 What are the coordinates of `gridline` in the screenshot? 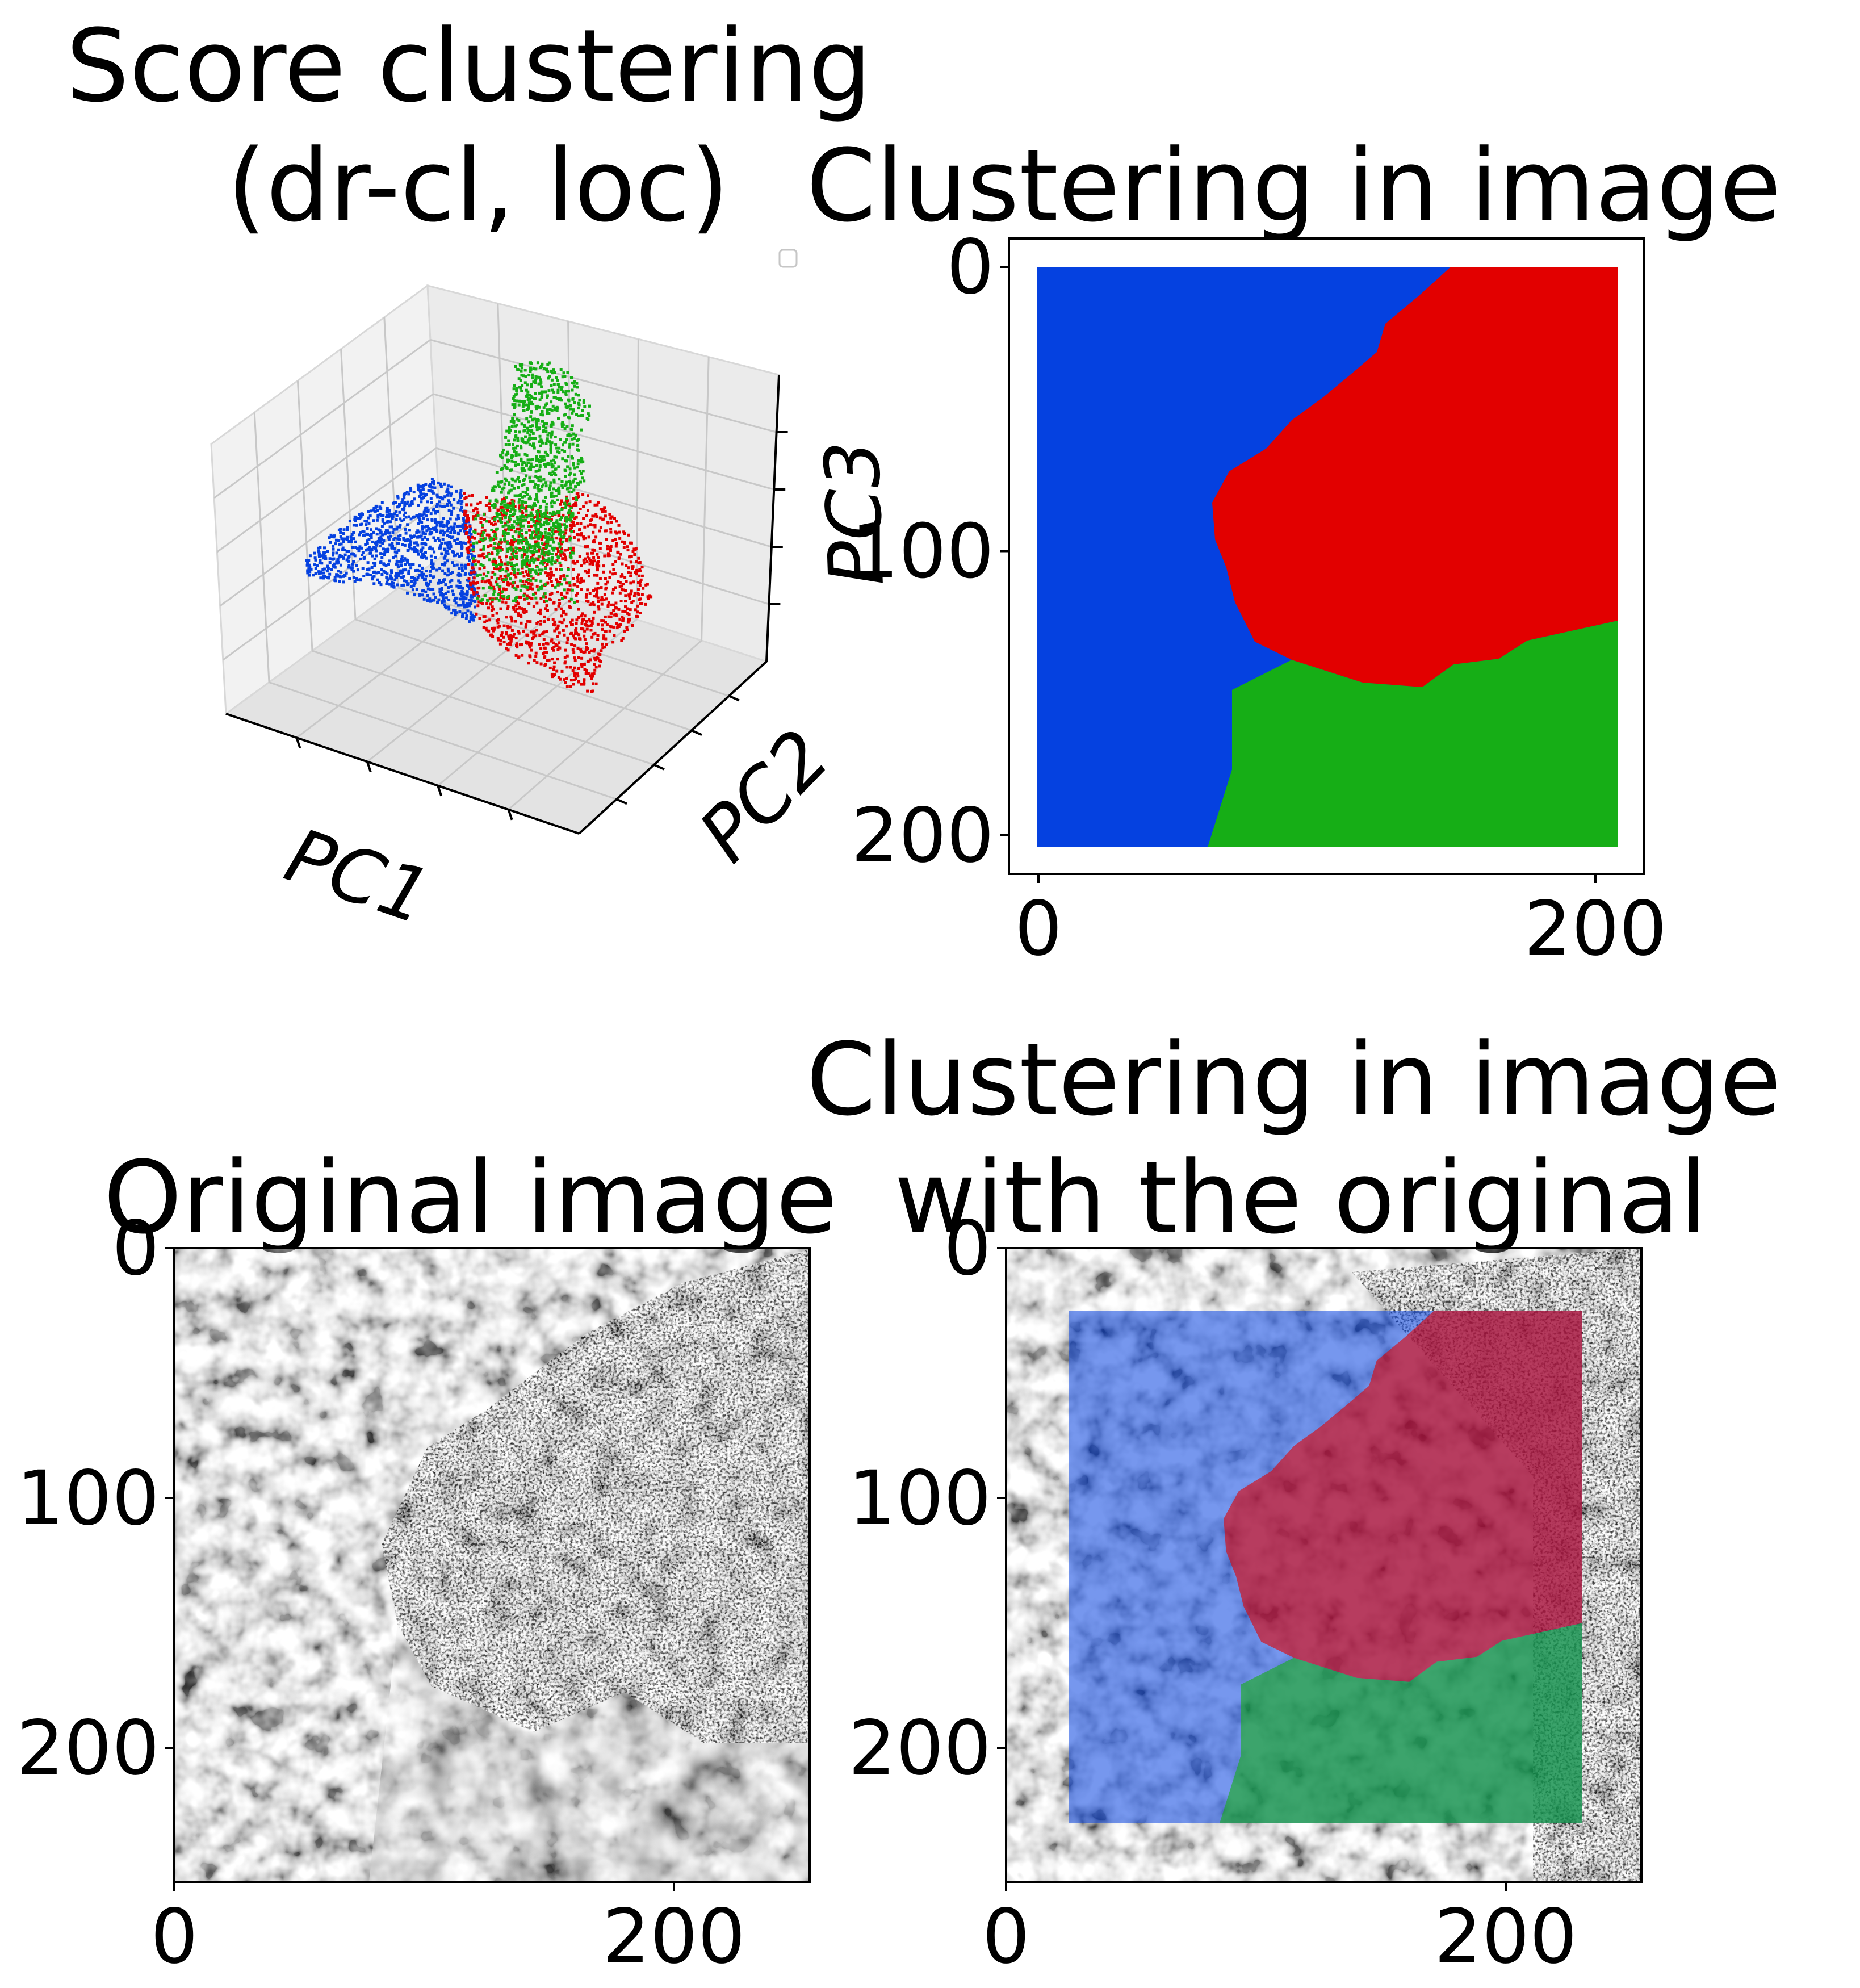 It's located at (603, 442).